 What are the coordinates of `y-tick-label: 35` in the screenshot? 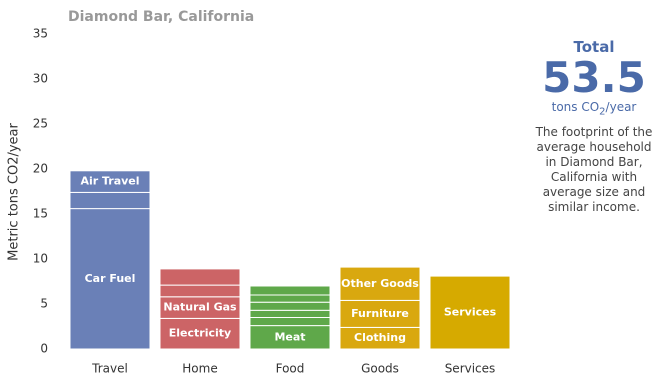 It's located at (40, 34).